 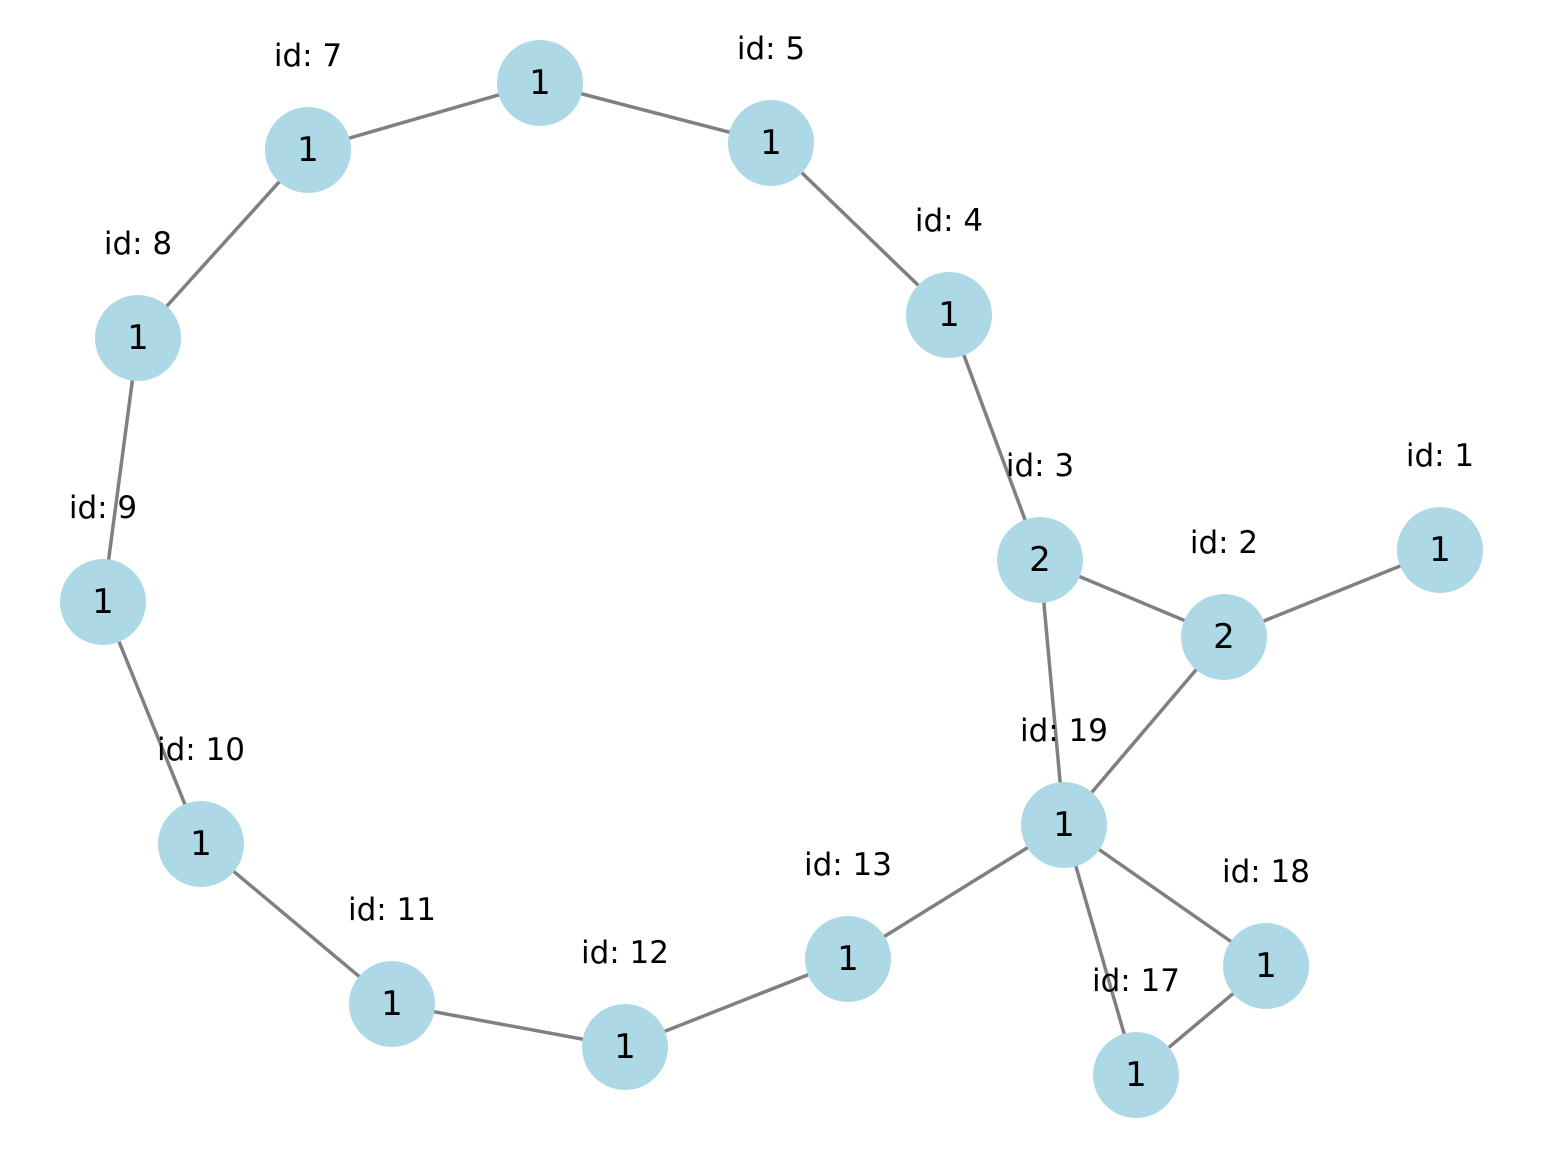 I want to click on graph-node-n19: 1 id: 19, so click(x=1064, y=790).